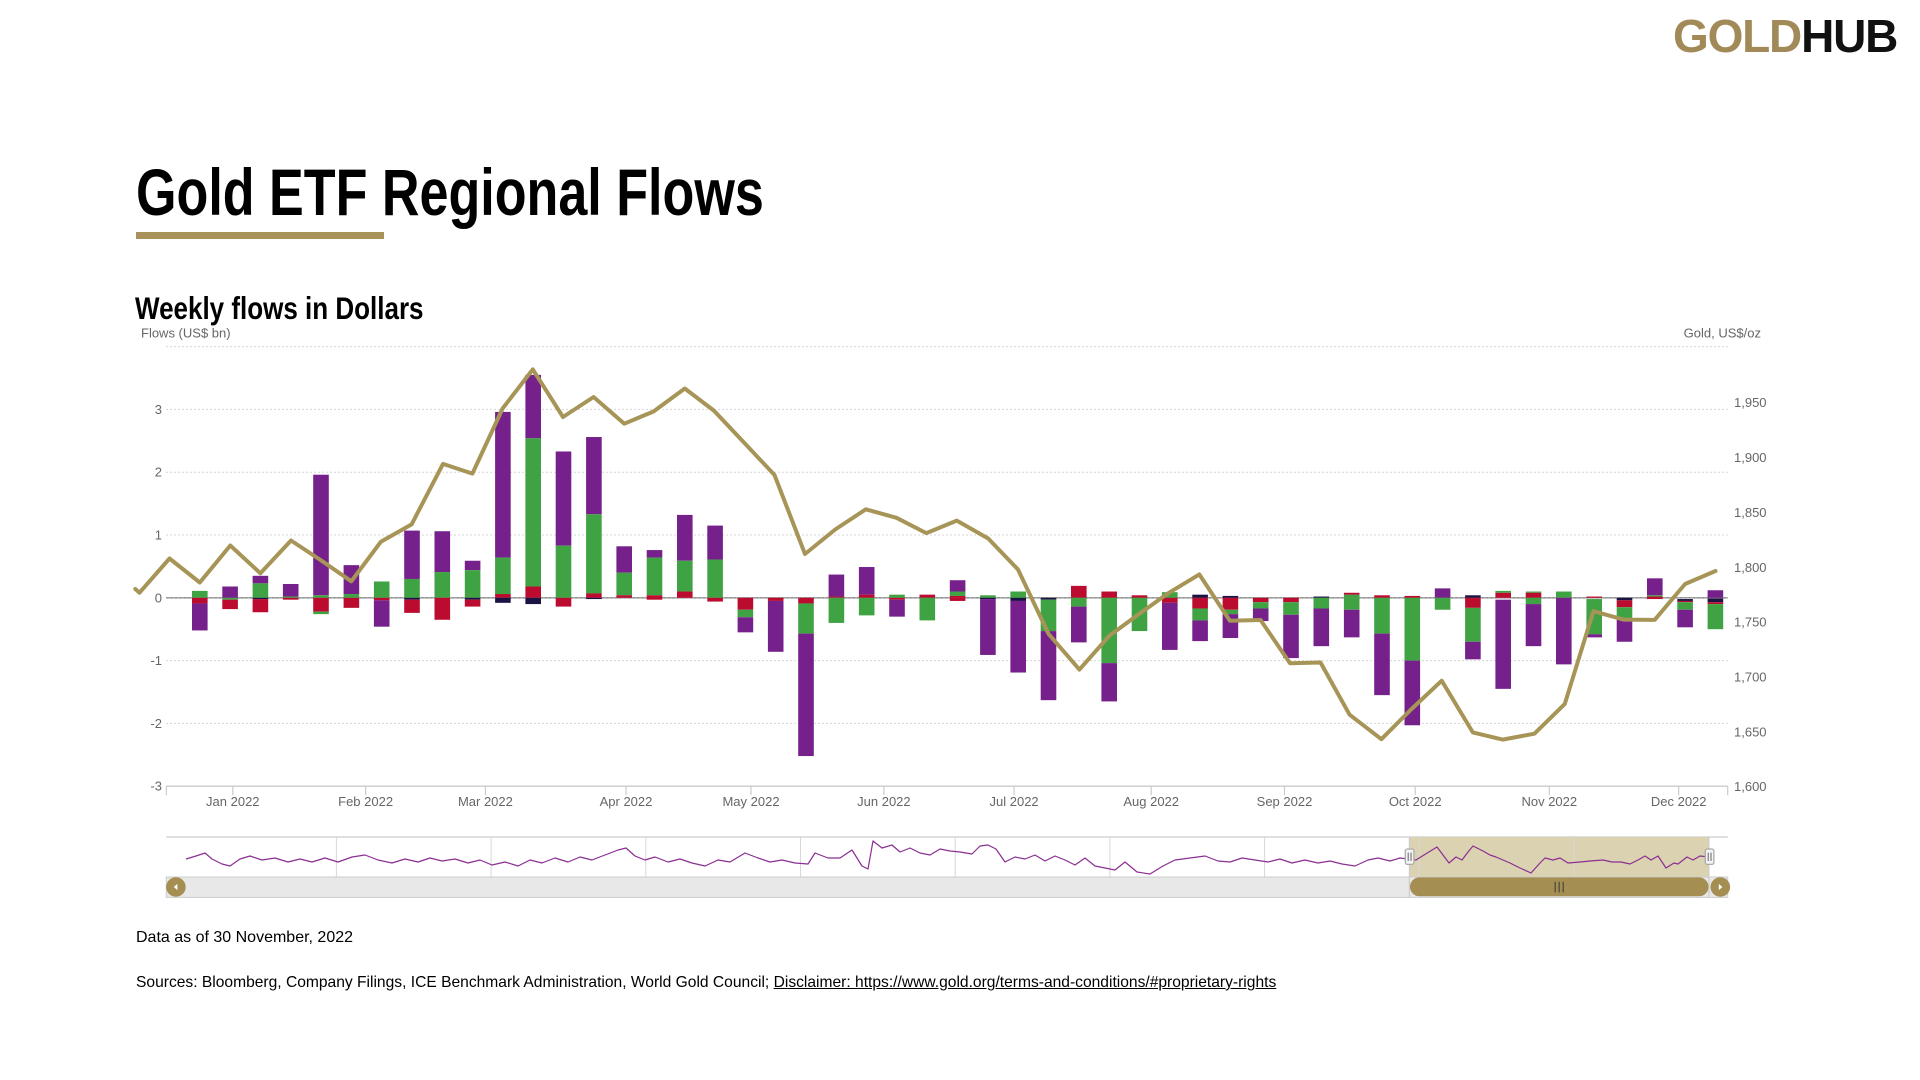 This screenshot has height=1080, width=1920. What do you see at coordinates (1750, 622) in the screenshot?
I see `svg-text: 1,750` at bounding box center [1750, 622].